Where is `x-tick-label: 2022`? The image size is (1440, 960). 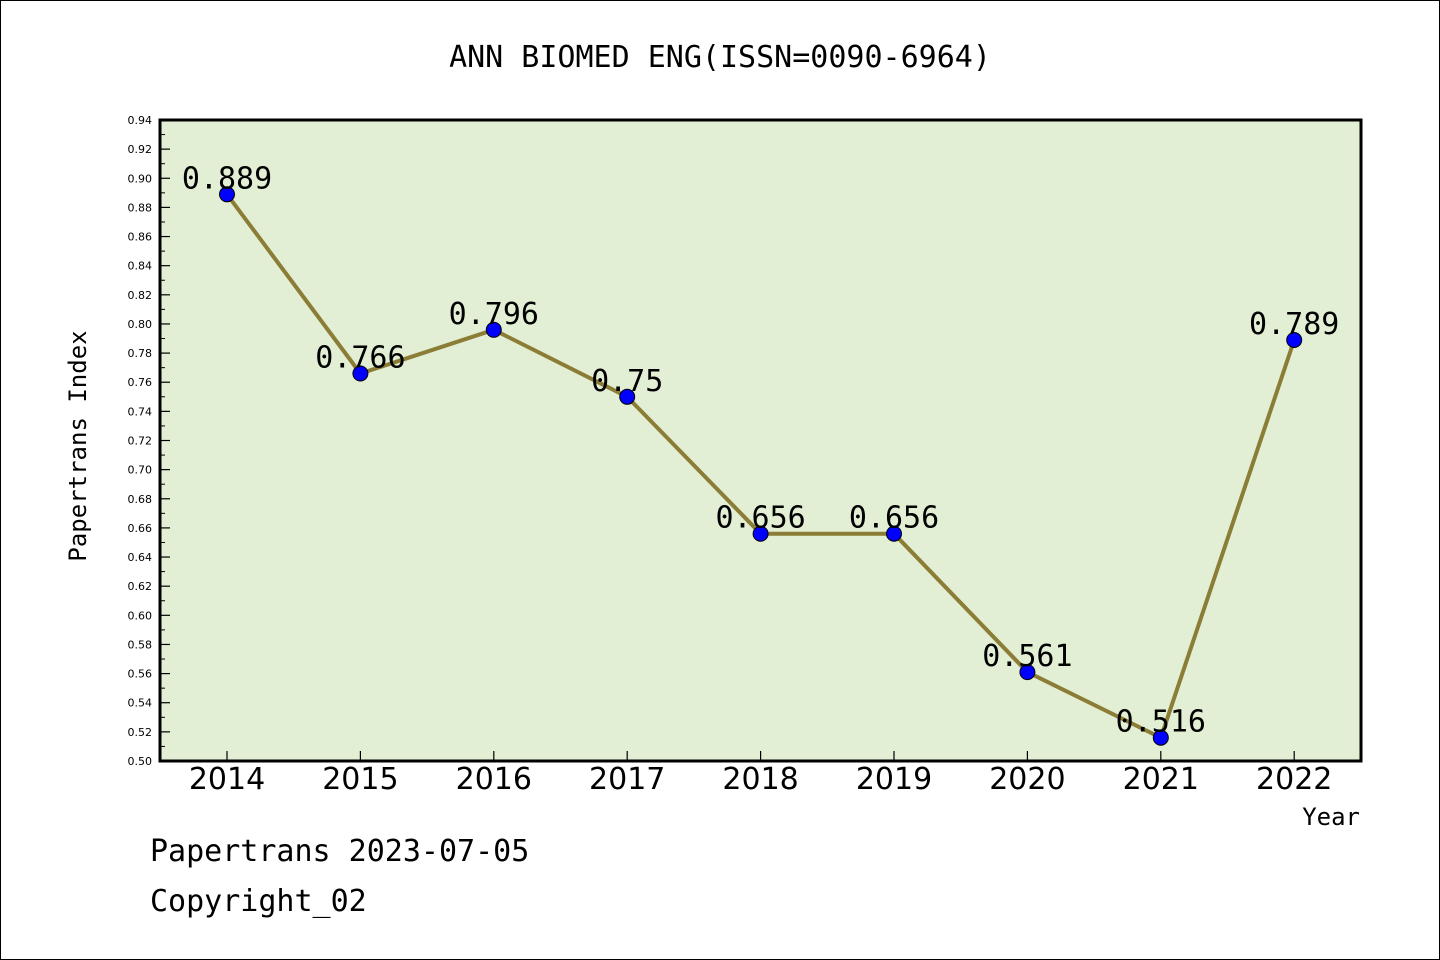
x-tick-label: 2022 is located at coordinates (1294, 779).